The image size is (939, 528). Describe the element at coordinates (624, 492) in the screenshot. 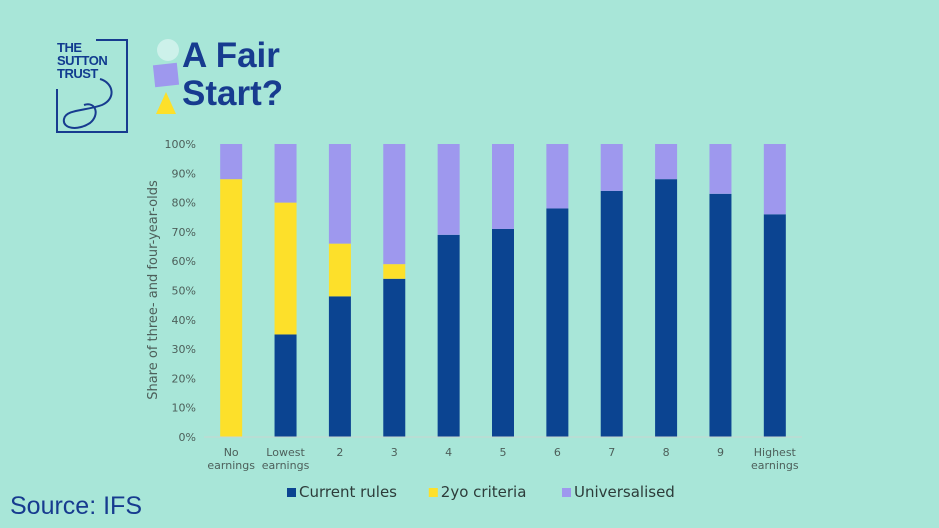

I see `legend-label-universalised: Universalised` at that location.